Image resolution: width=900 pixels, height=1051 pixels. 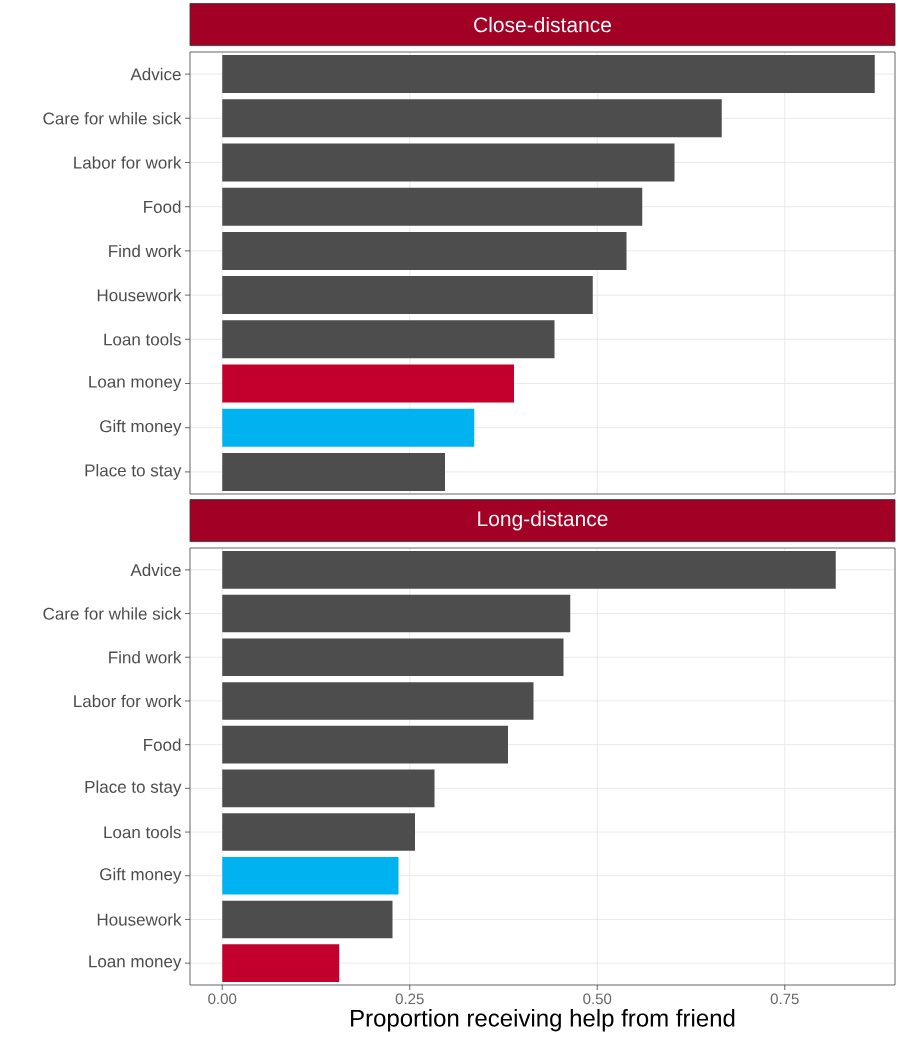 What do you see at coordinates (543, 1020) in the screenshot?
I see `x-axis-title: Proportion receiving help from friend` at bounding box center [543, 1020].